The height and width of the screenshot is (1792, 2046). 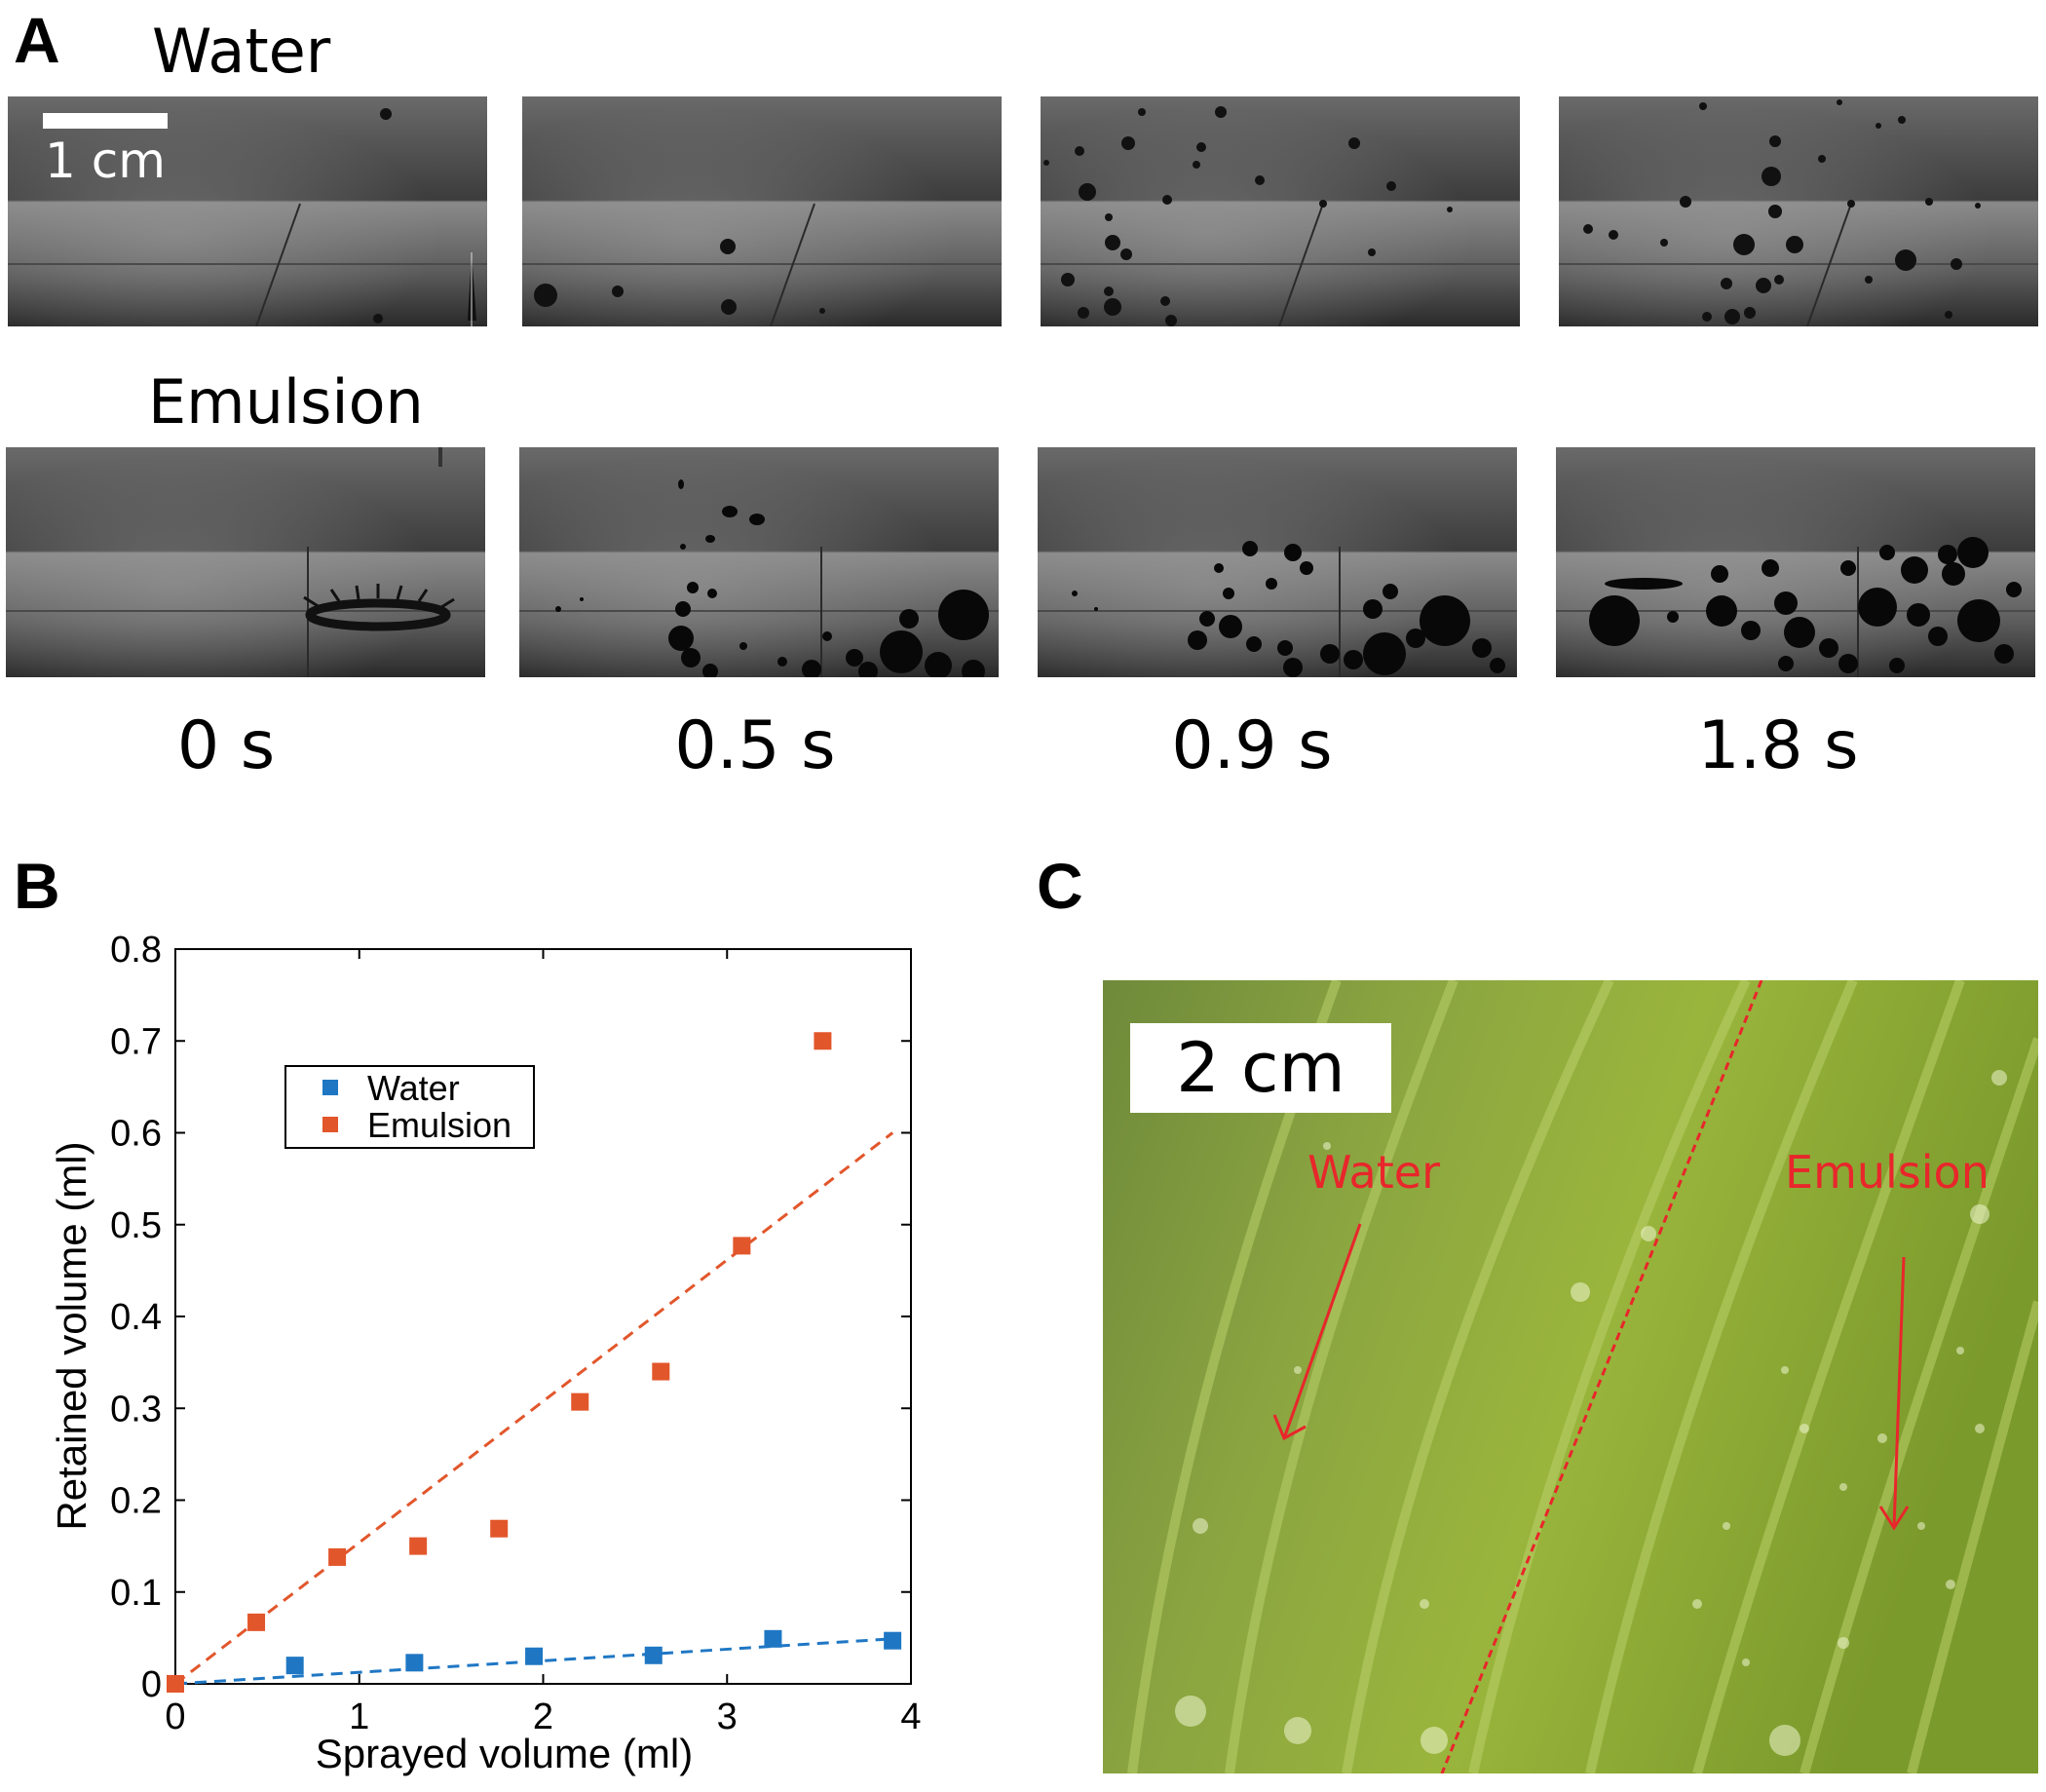 What do you see at coordinates (105, 121) in the screenshot?
I see `scale-bar-1cm` at bounding box center [105, 121].